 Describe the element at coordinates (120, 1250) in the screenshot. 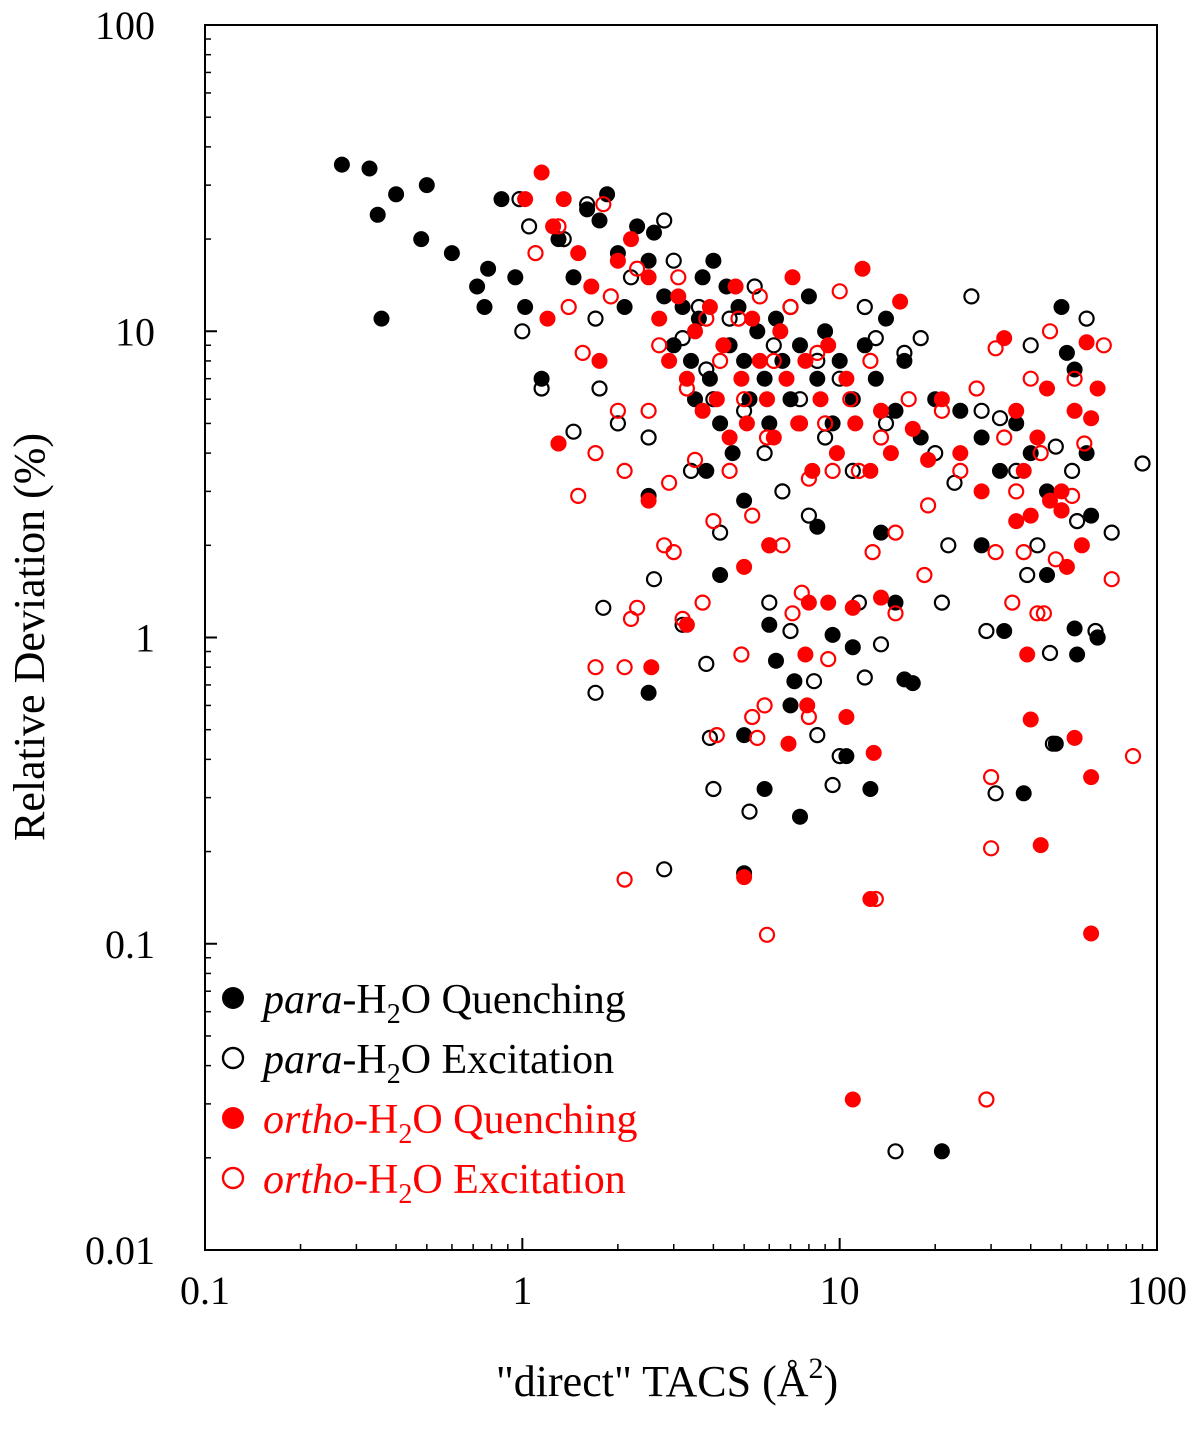

I see `y-tick-label: 0.01` at that location.